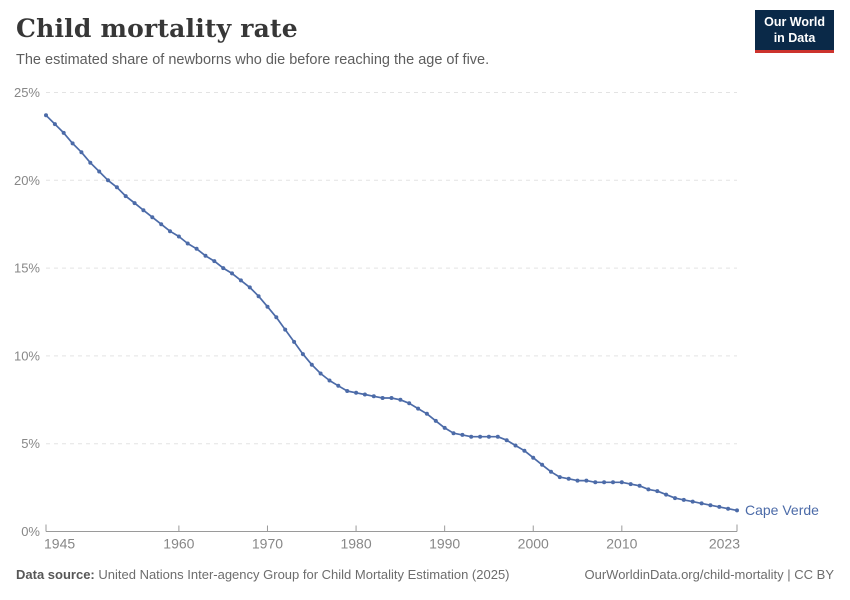 The image size is (850, 600). I want to click on x-tick-label: 1980, so click(355, 544).